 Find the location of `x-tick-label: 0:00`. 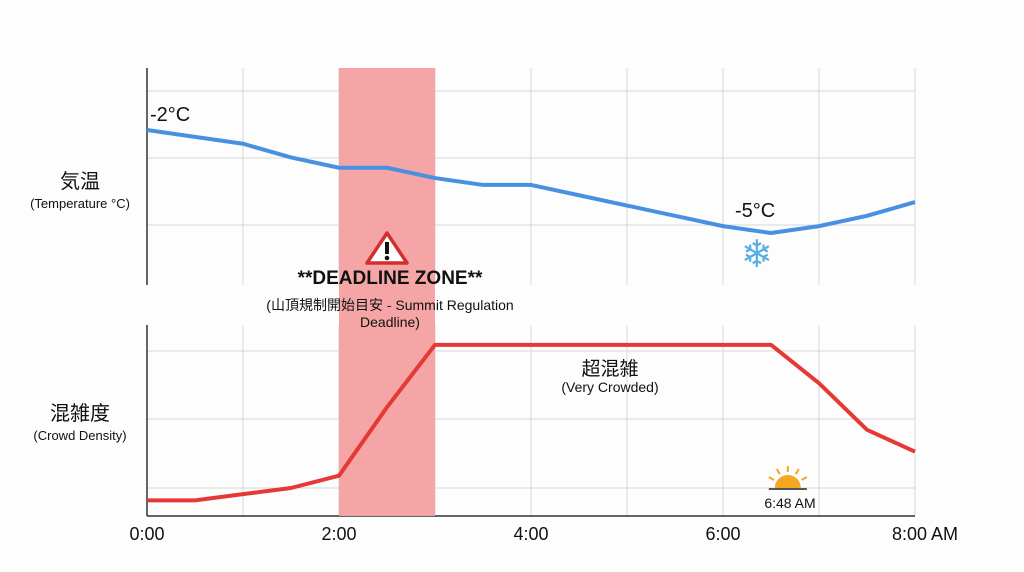

x-tick-label: 0:00 is located at coordinates (147, 534).